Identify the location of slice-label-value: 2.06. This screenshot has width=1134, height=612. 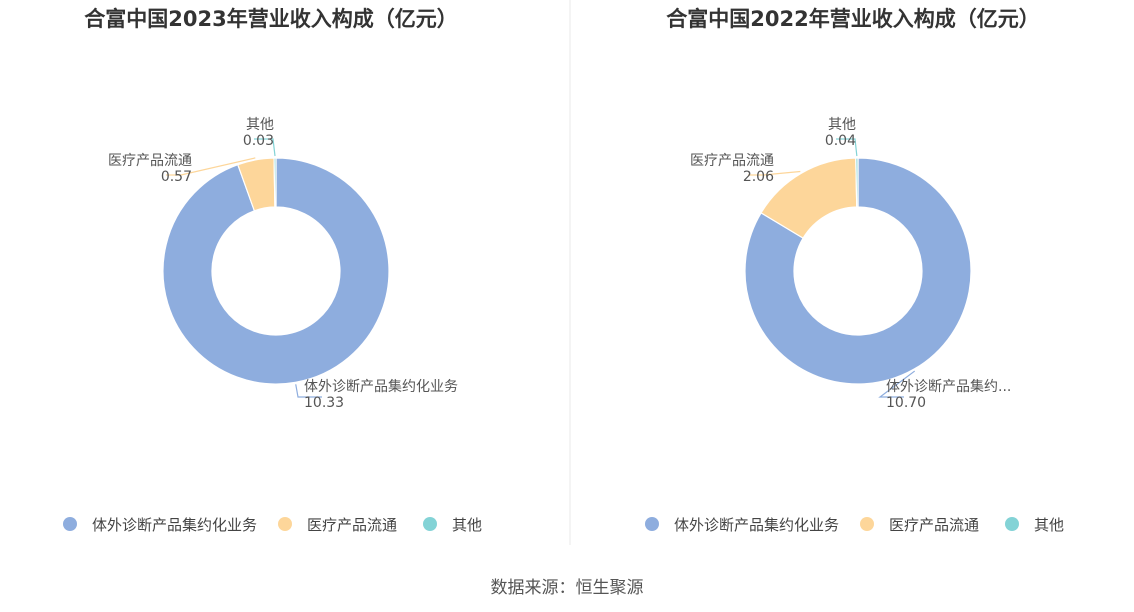
(758, 177).